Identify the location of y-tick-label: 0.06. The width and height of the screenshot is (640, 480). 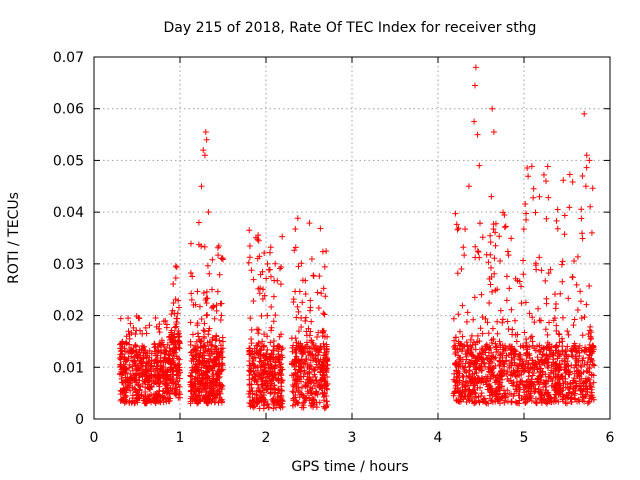
(68, 110).